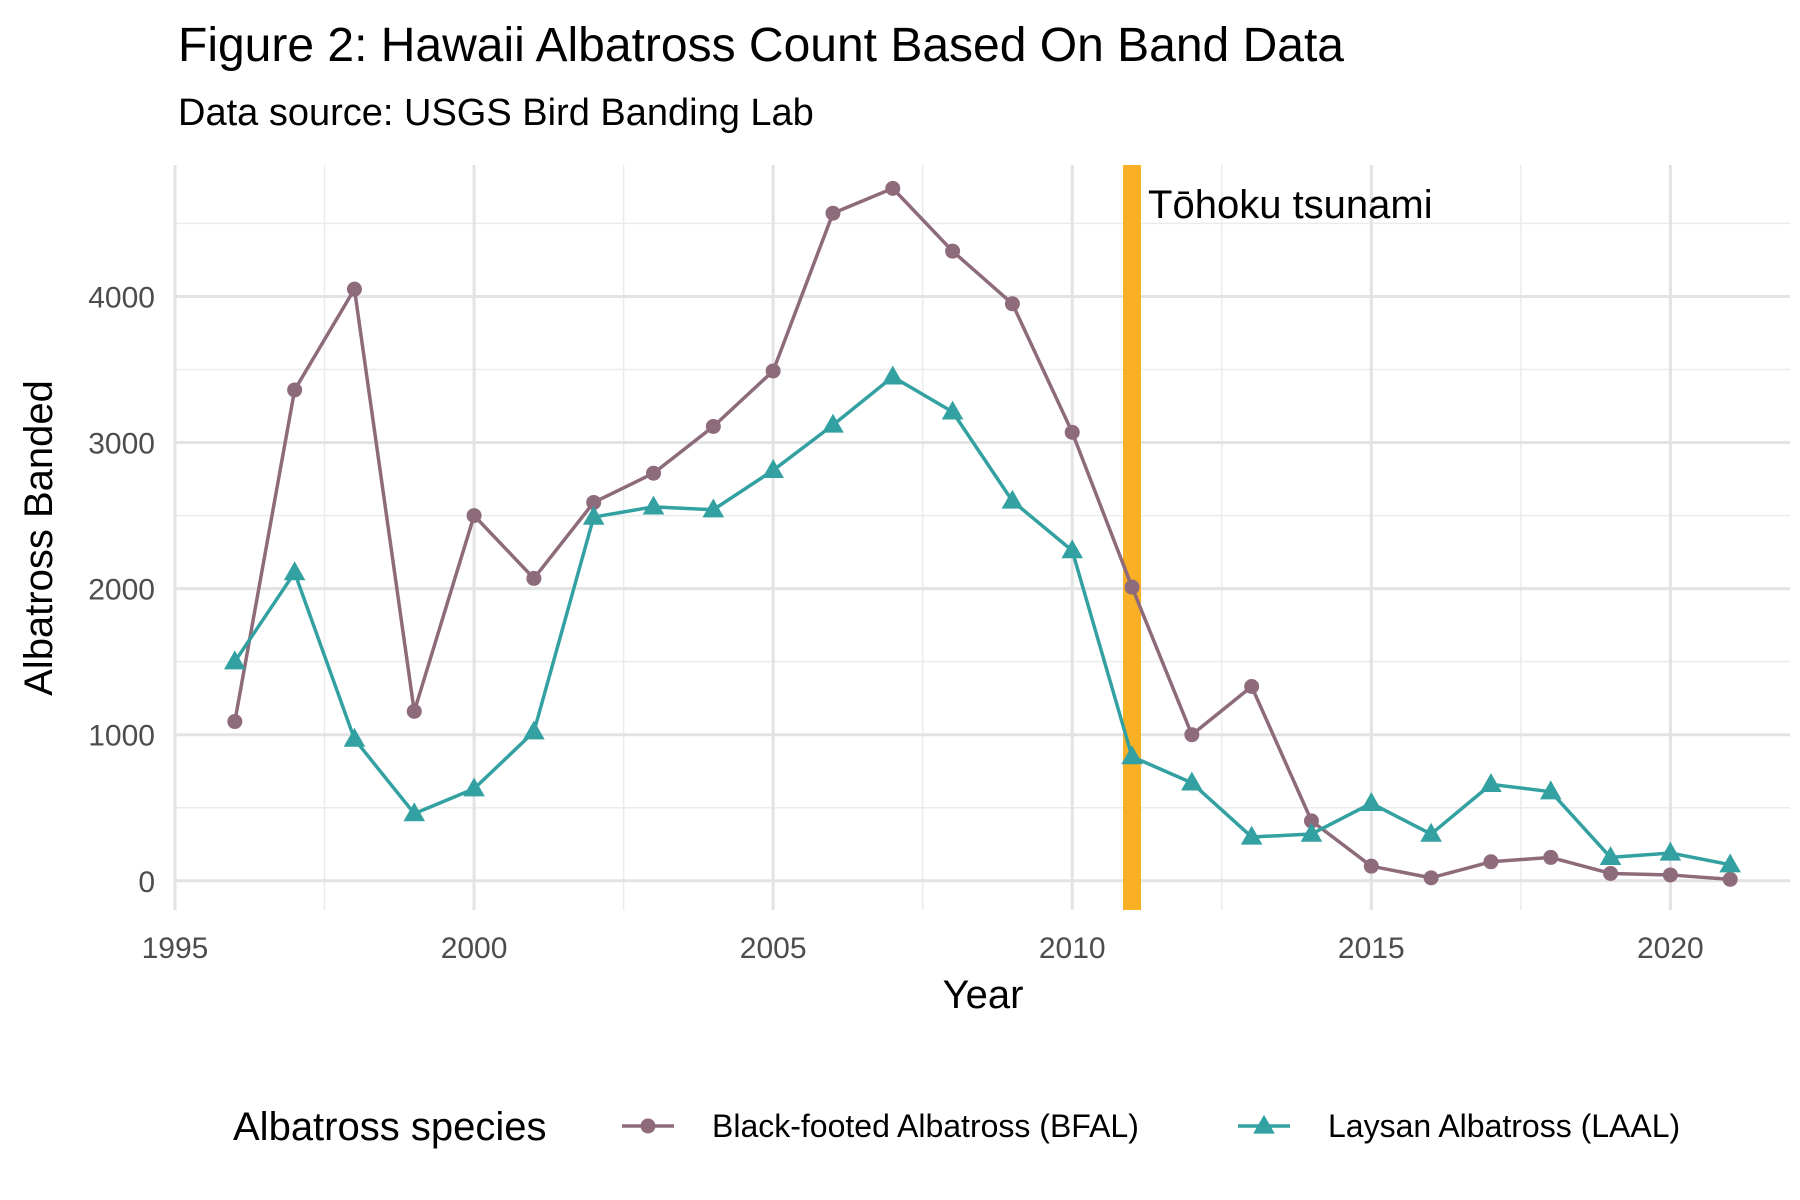  Describe the element at coordinates (1670, 948) in the screenshot. I see `x-tick-label: 2020` at that location.